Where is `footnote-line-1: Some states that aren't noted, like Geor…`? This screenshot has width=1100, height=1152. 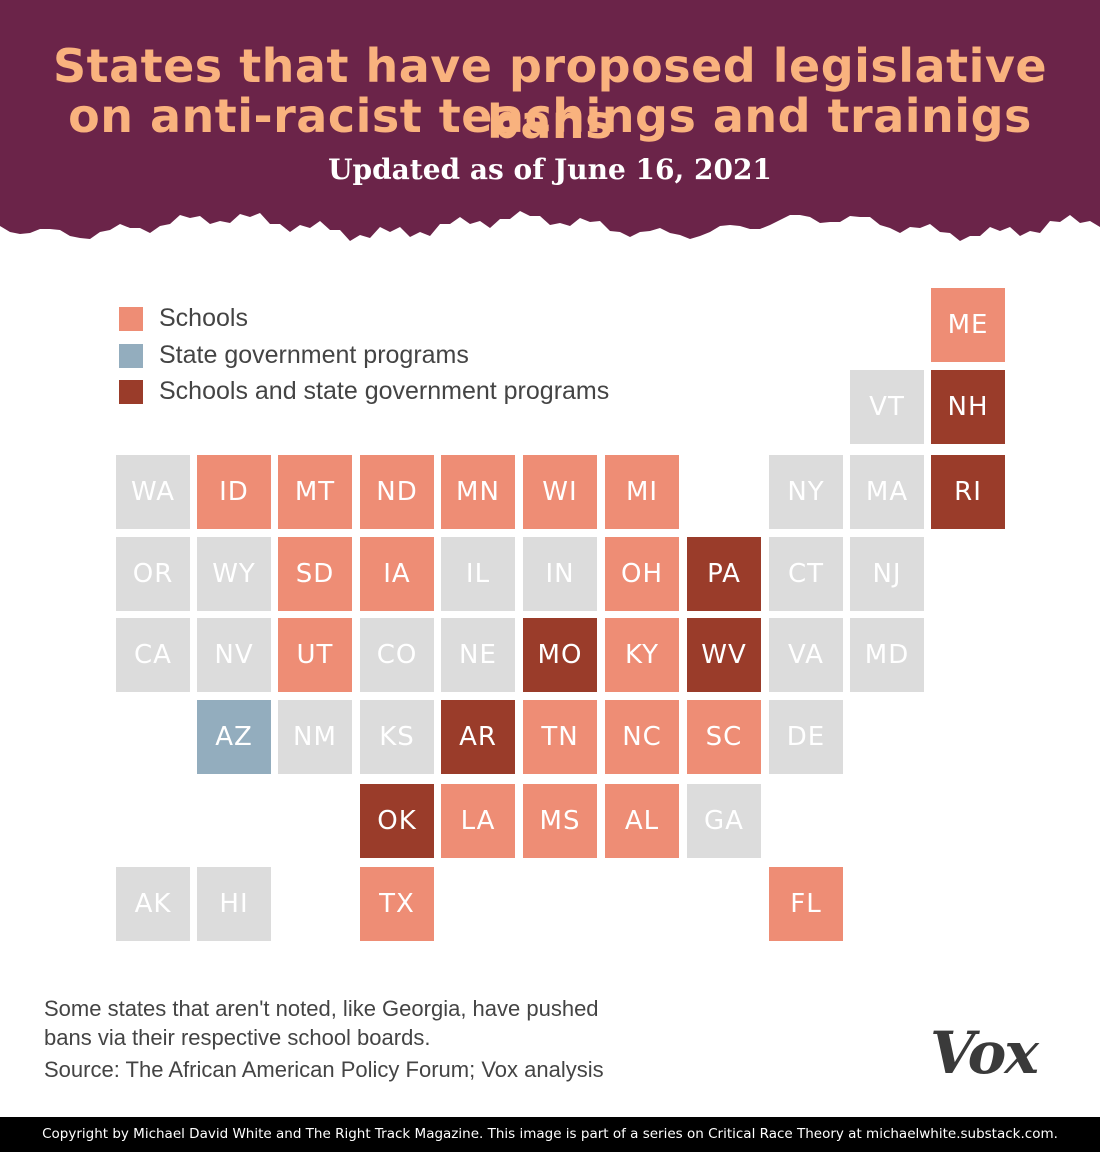
footnote-line-1: Some states that aren't noted, like Geor… is located at coordinates (321, 1008).